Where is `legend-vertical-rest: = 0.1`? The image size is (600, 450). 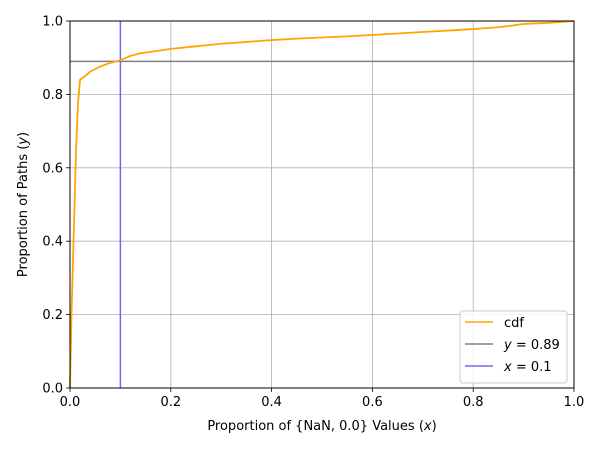
legend-vertical-rest: = 0.1 is located at coordinates (532, 367).